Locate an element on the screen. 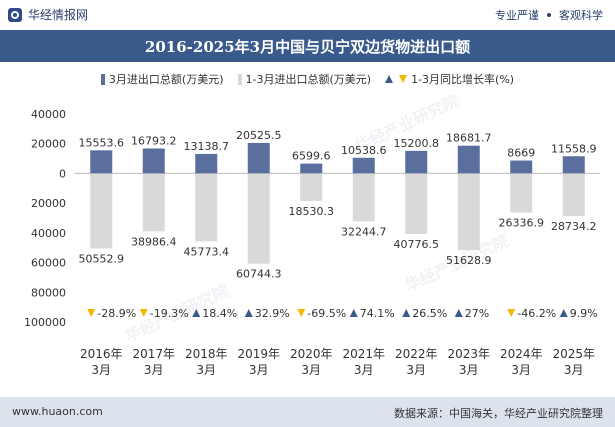 This screenshot has height=427, width=615. taglines: 专业严谨 客观科学 is located at coordinates (549, 15).